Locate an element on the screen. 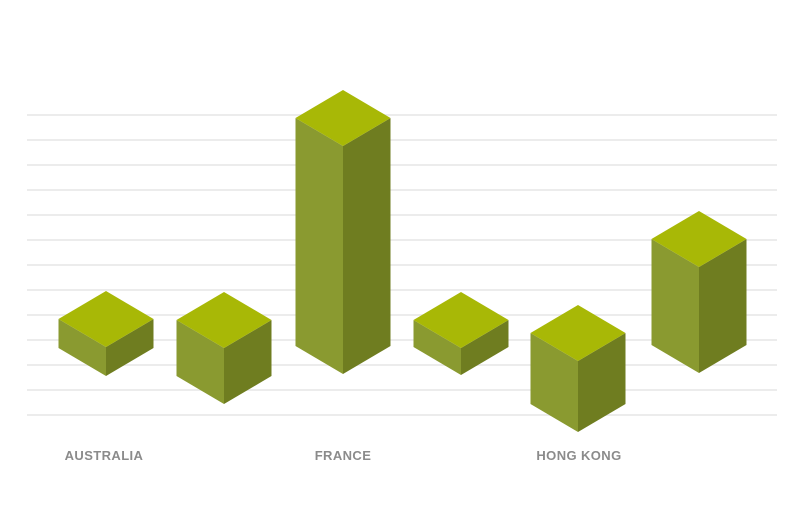  category-label-hong-kong: HONG KONG is located at coordinates (579, 455).